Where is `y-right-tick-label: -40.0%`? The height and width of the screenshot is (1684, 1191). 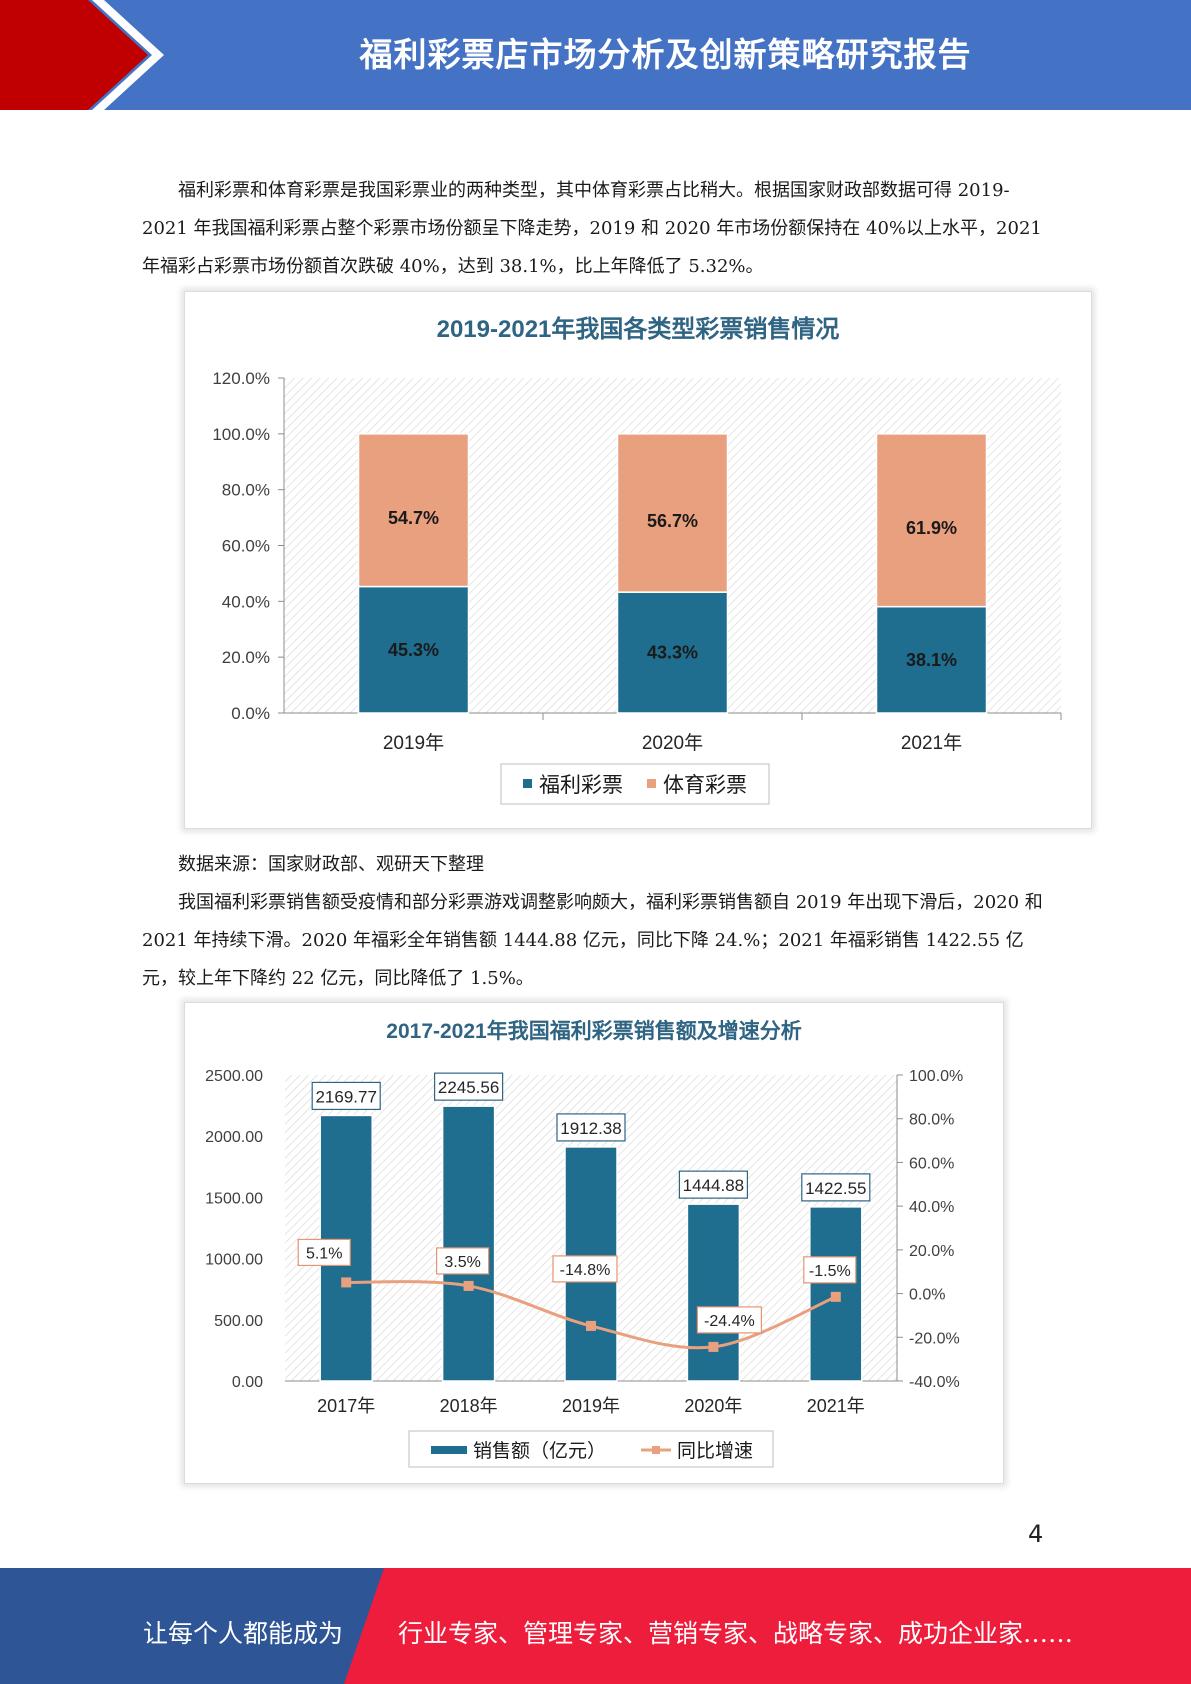
y-right-tick-label: -40.0% is located at coordinates (934, 1382).